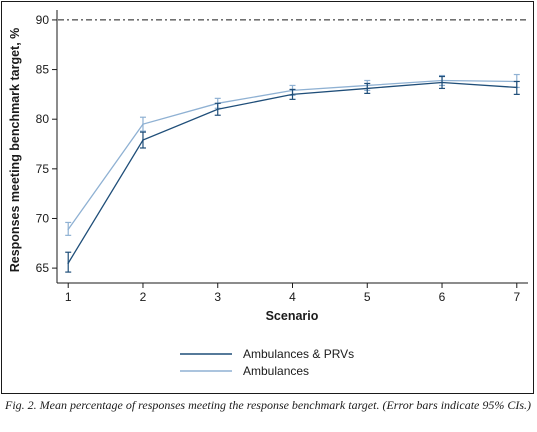  Describe the element at coordinates (276, 371) in the screenshot. I see `legend-label: Ambulances` at that location.